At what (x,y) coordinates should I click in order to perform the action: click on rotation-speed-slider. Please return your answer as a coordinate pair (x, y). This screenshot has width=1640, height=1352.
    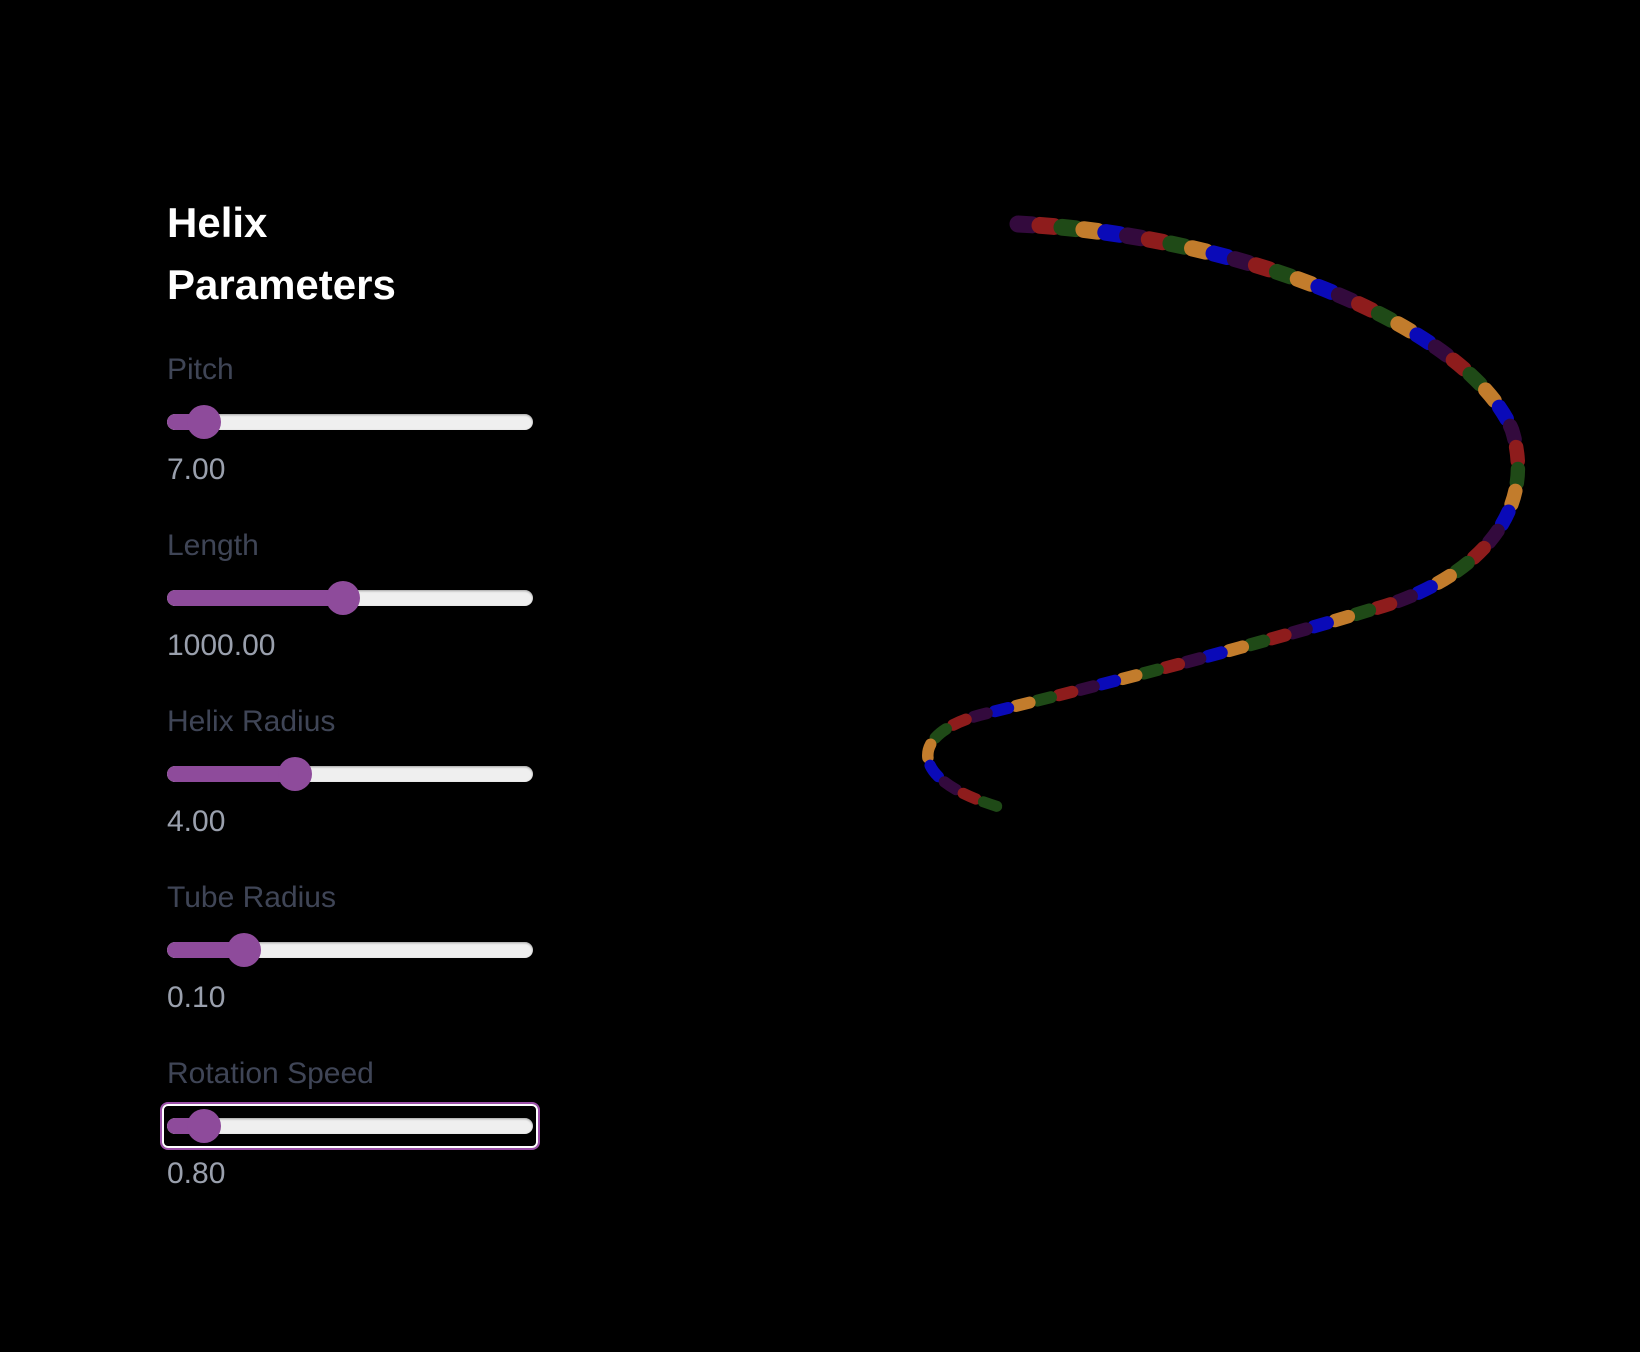
    Looking at the image, I should click on (350, 1126).